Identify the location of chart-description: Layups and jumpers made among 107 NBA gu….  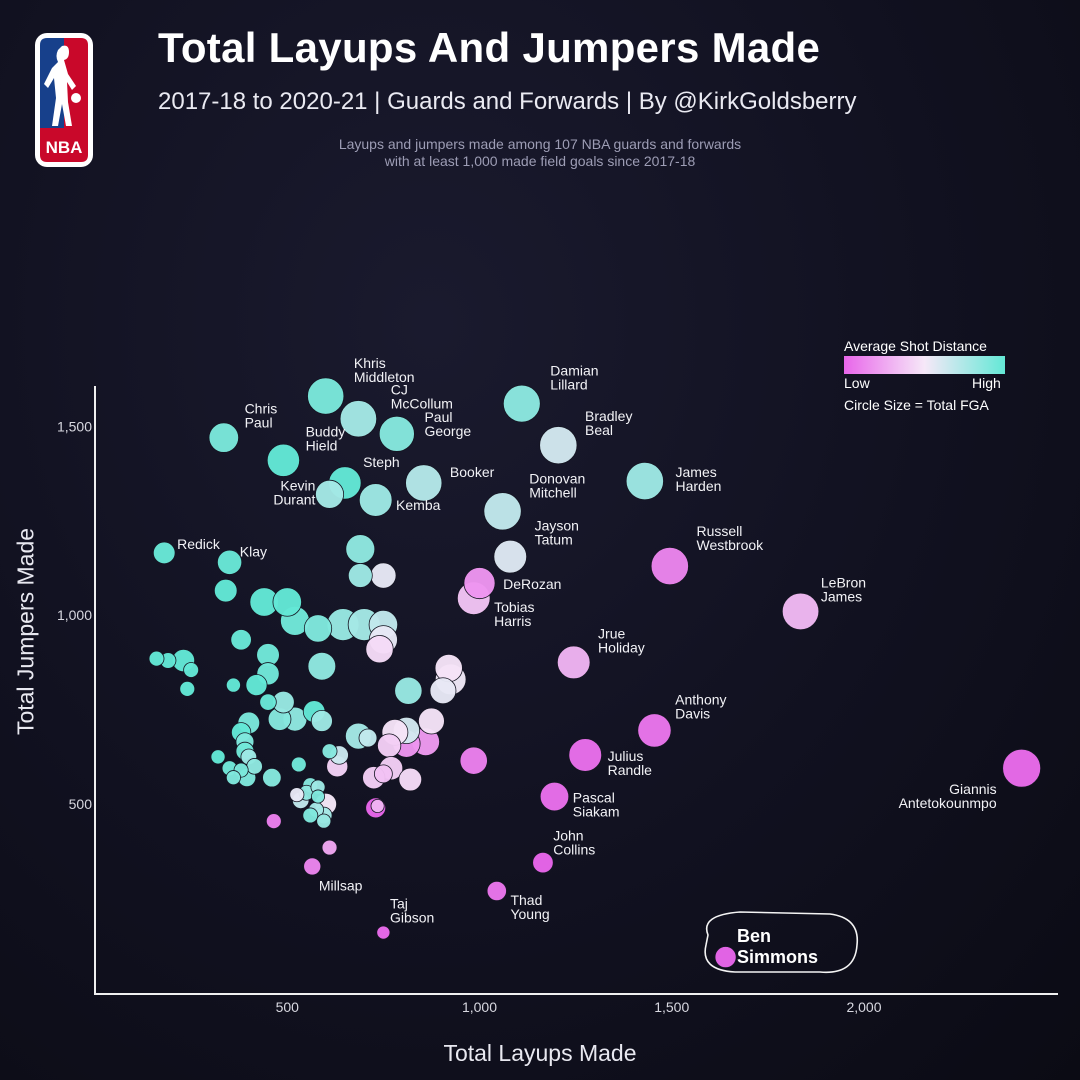
(540, 153).